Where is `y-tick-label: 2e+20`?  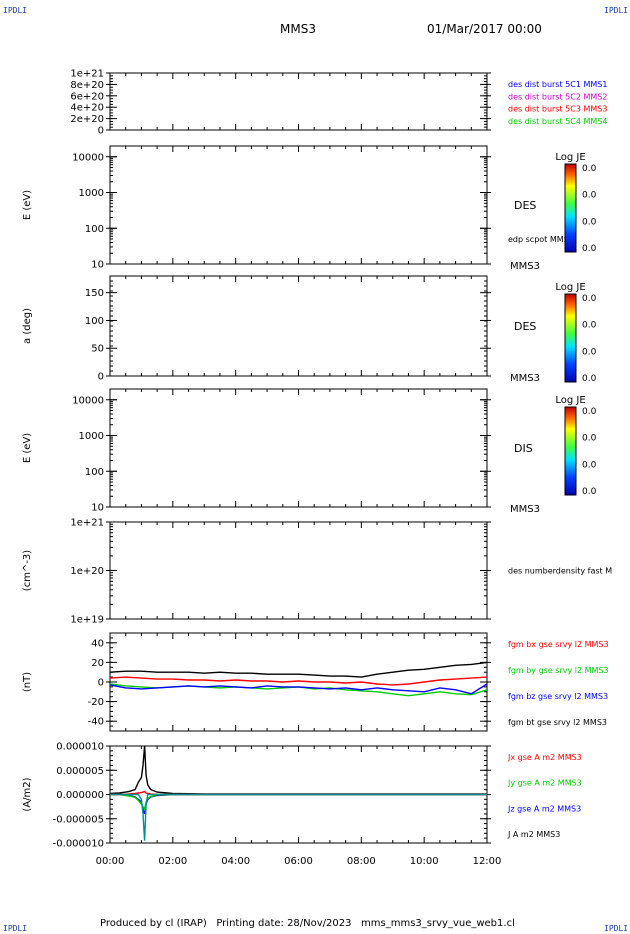
y-tick-label: 2e+20 is located at coordinates (87, 119).